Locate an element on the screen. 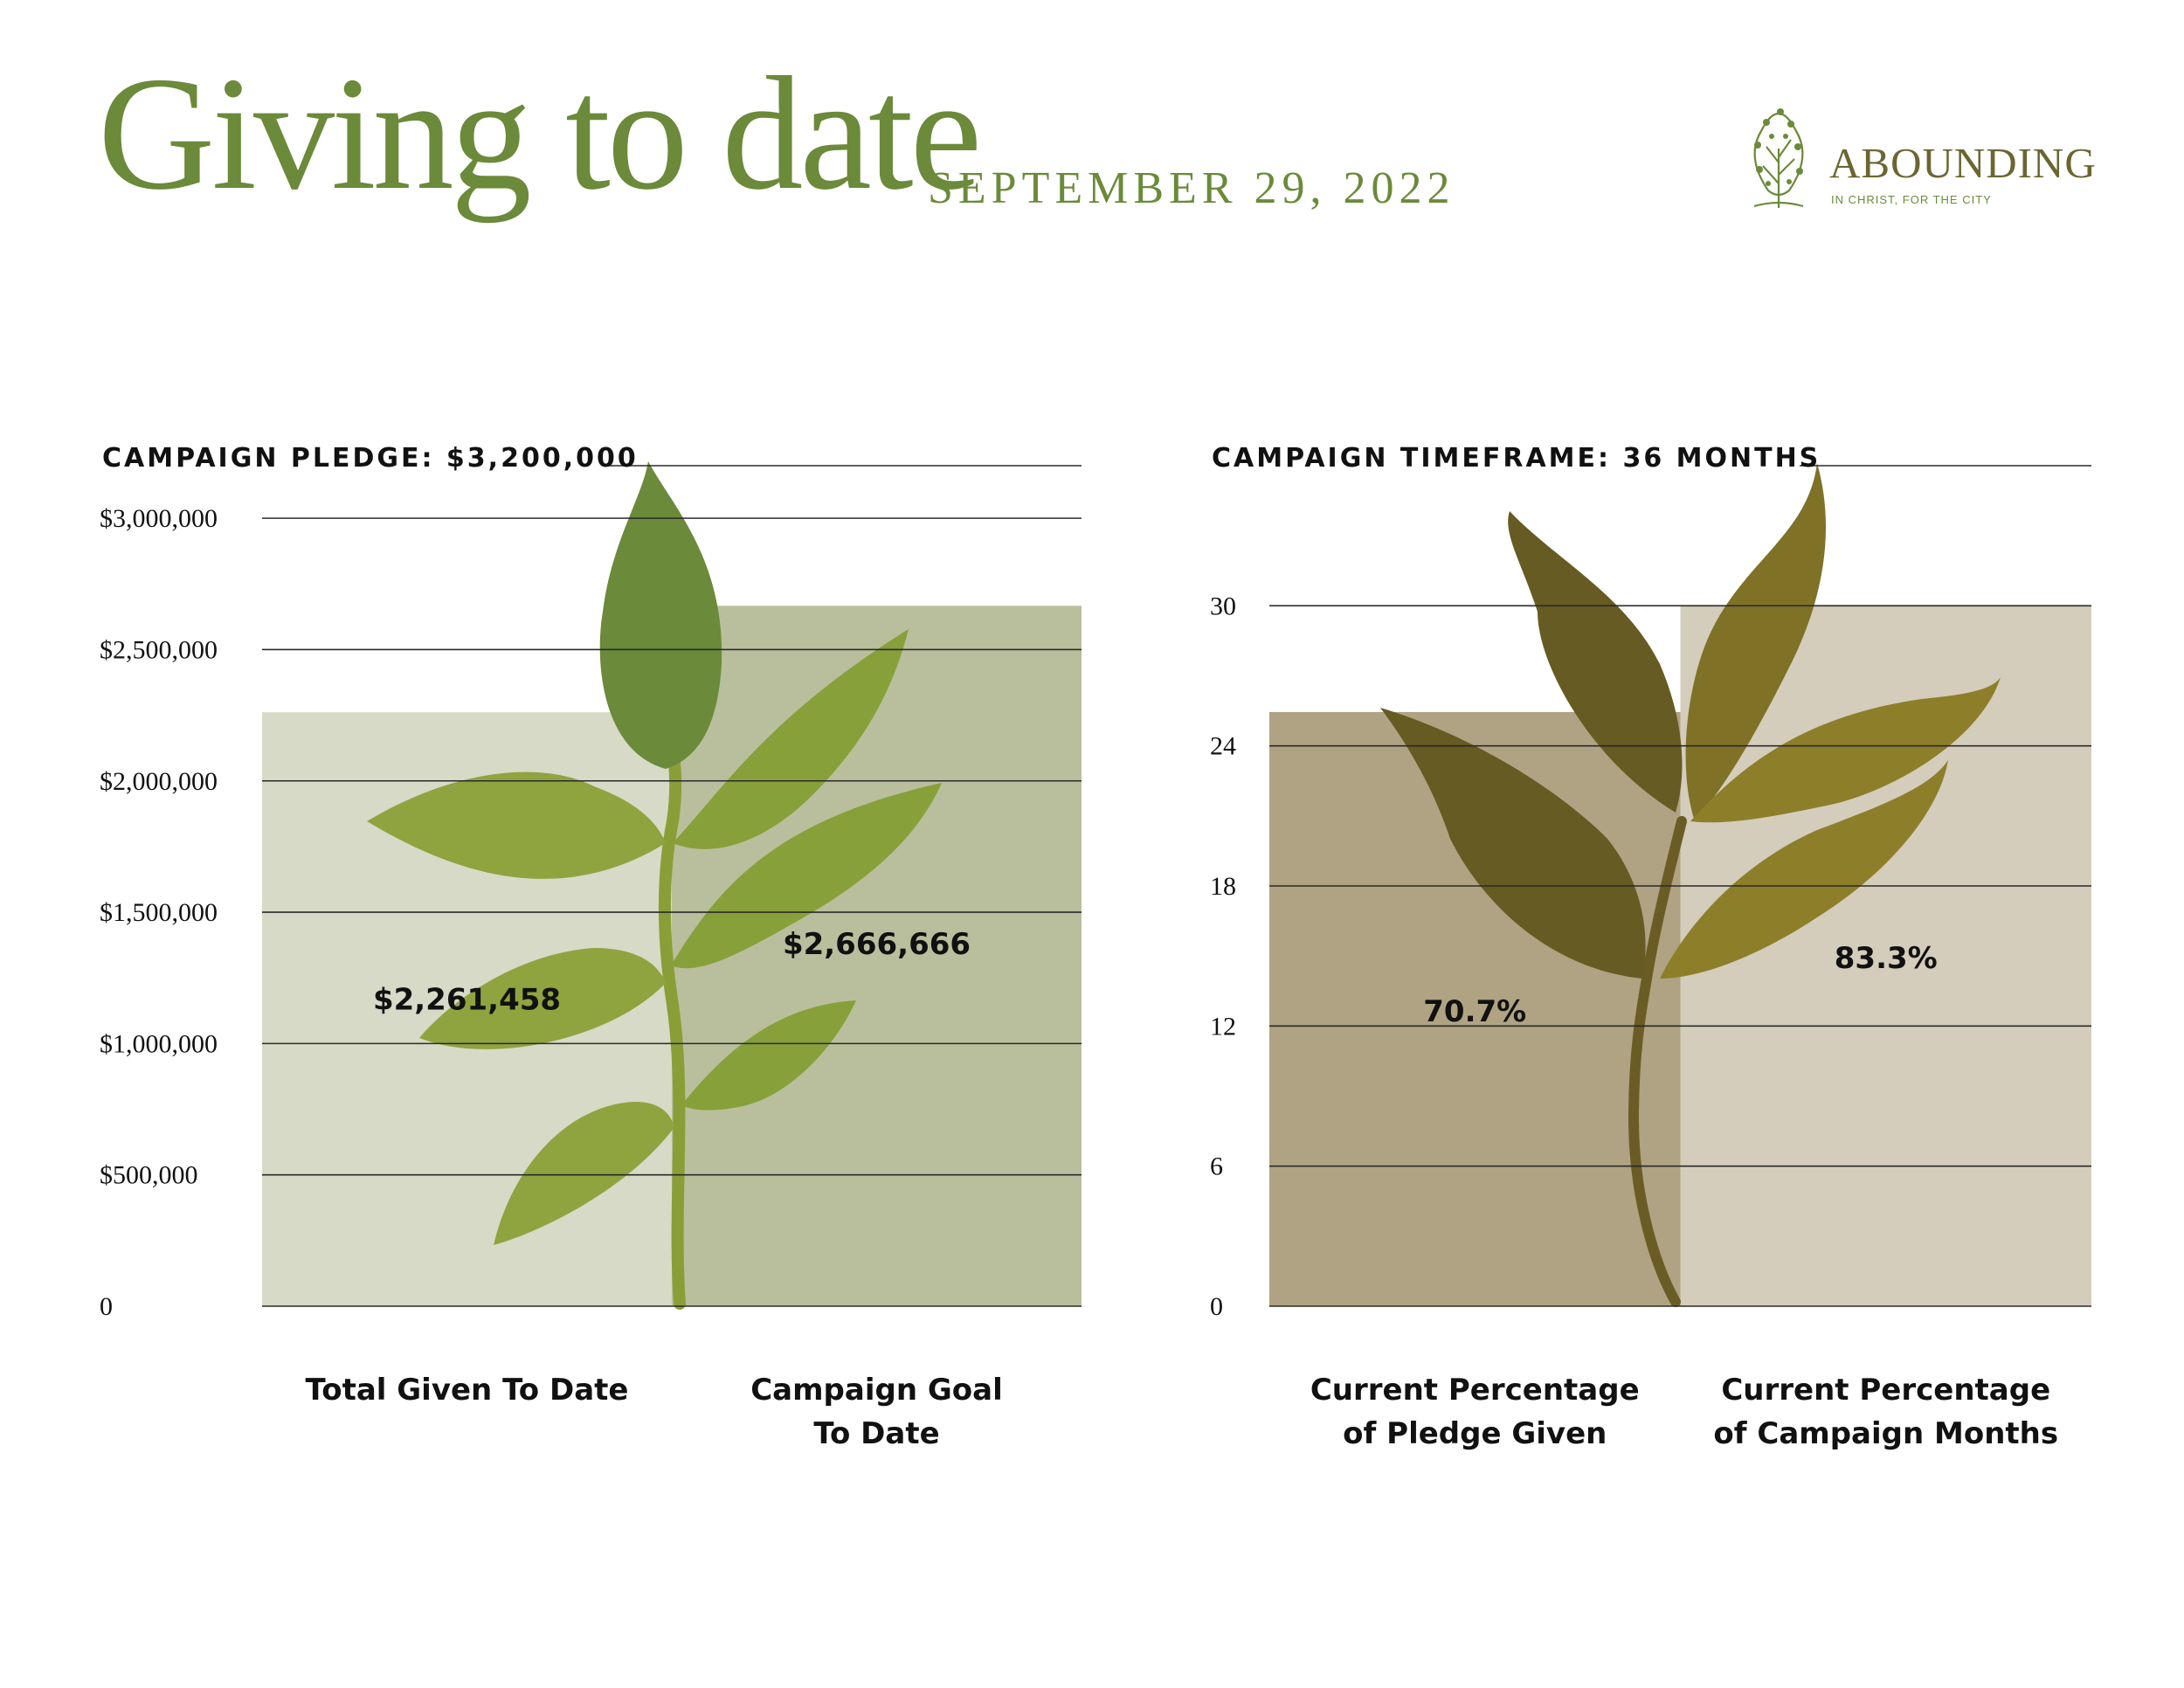 This screenshot has height=1688, width=2184. category-label: Campaign Goal is located at coordinates (876, 1390).